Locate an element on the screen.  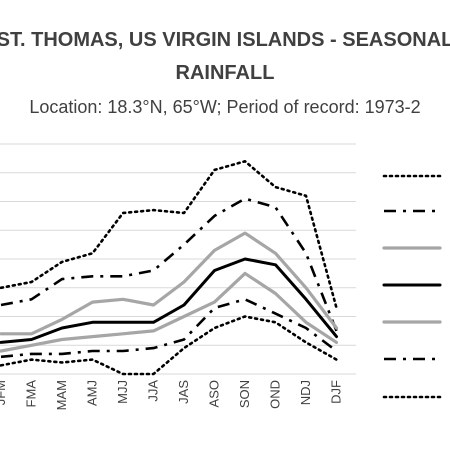
x-tick-label: JAS is located at coordinates (183, 392).